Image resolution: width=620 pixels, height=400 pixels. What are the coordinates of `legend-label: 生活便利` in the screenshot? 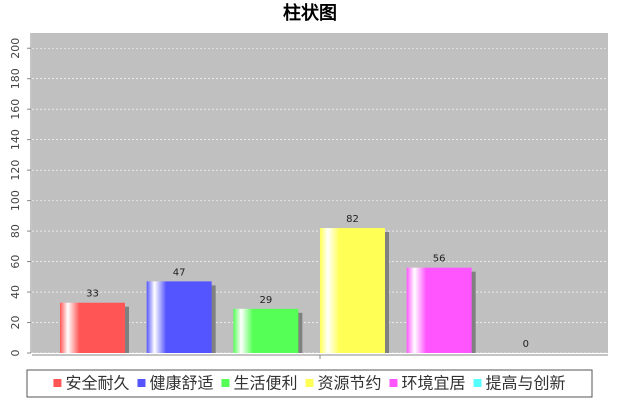 It's located at (265, 383).